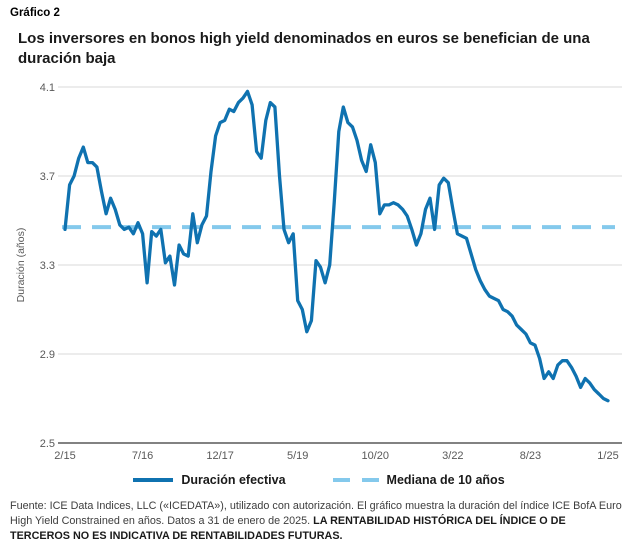 Image resolution: width=637 pixels, height=553 pixels. Describe the element at coordinates (142, 456) in the screenshot. I see `x-tick-label: 7/16` at that location.